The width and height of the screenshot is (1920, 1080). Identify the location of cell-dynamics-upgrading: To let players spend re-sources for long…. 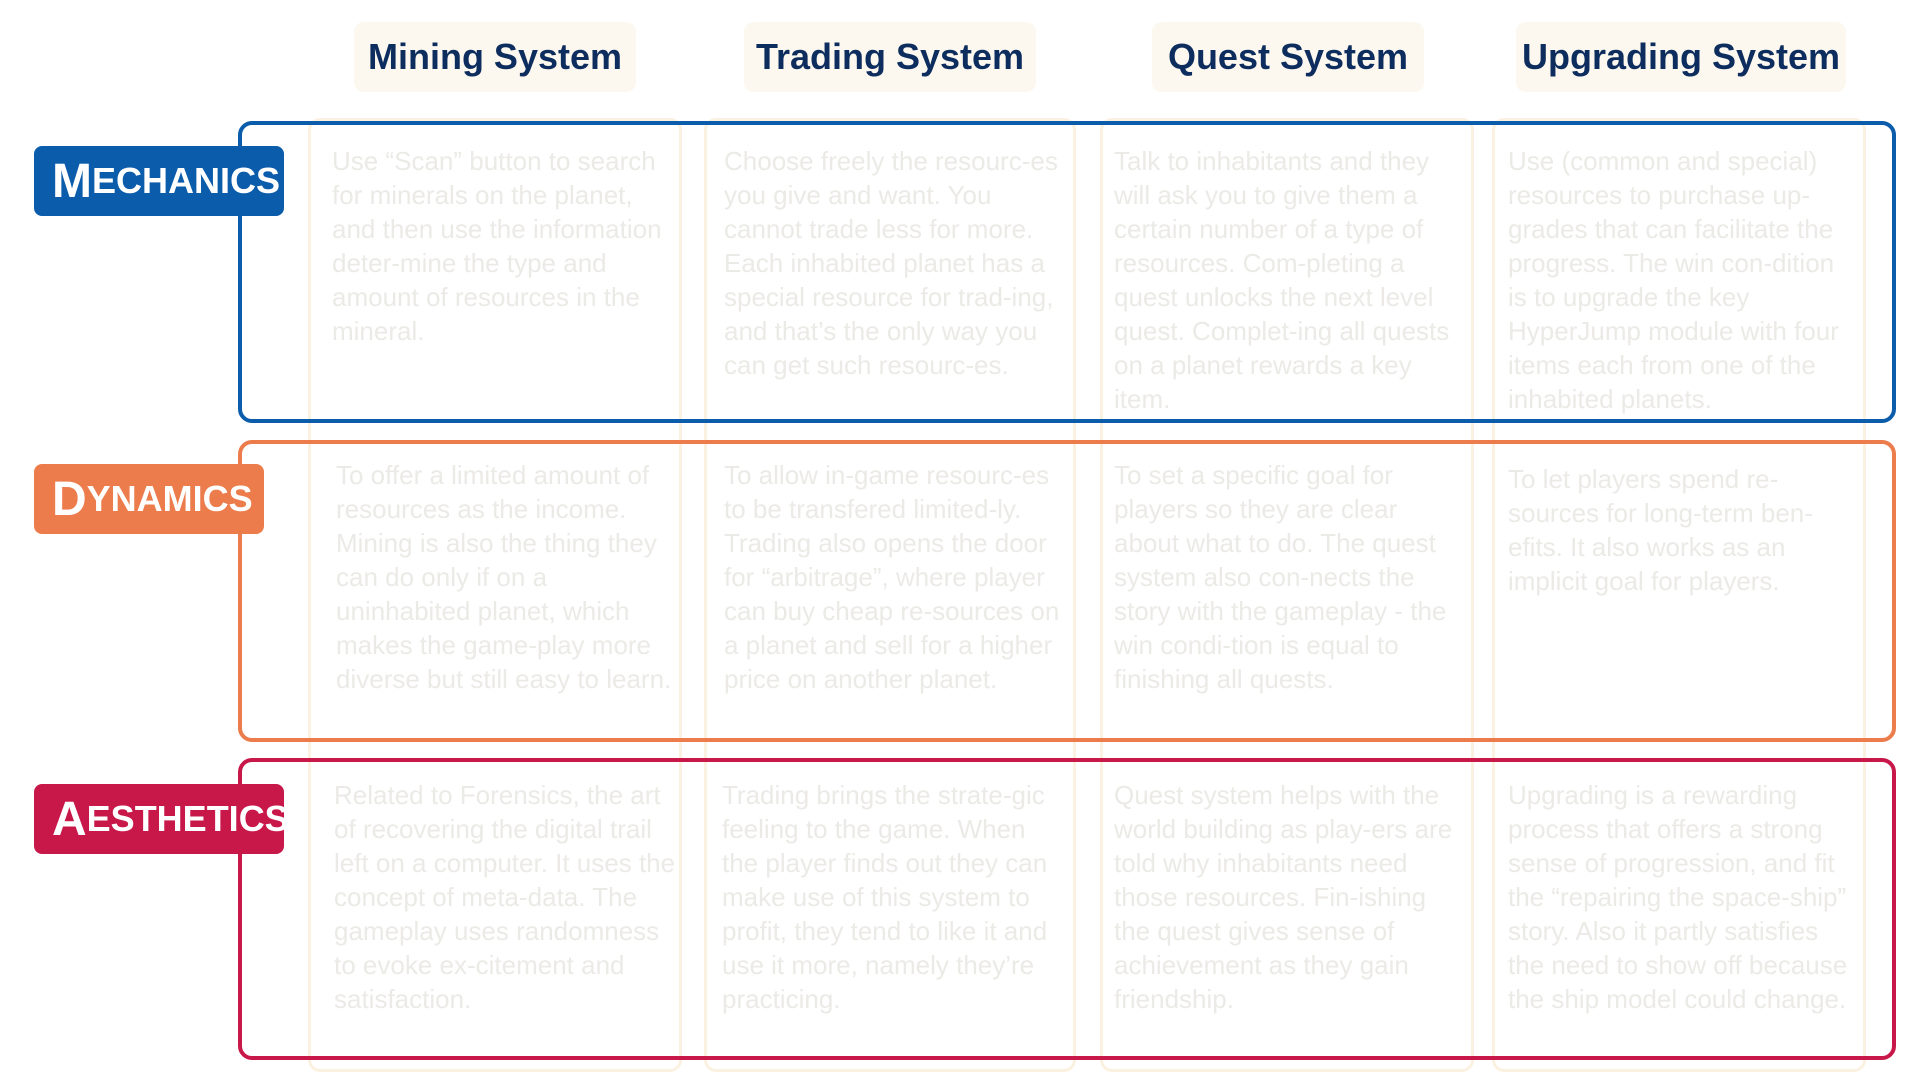
(1660, 530).